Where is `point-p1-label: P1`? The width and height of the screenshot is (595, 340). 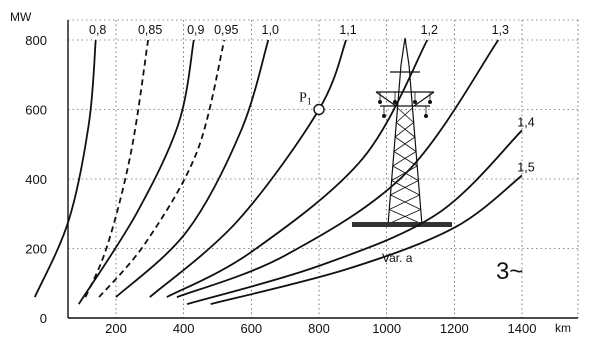 point-p1-label: P1 is located at coordinates (305, 99).